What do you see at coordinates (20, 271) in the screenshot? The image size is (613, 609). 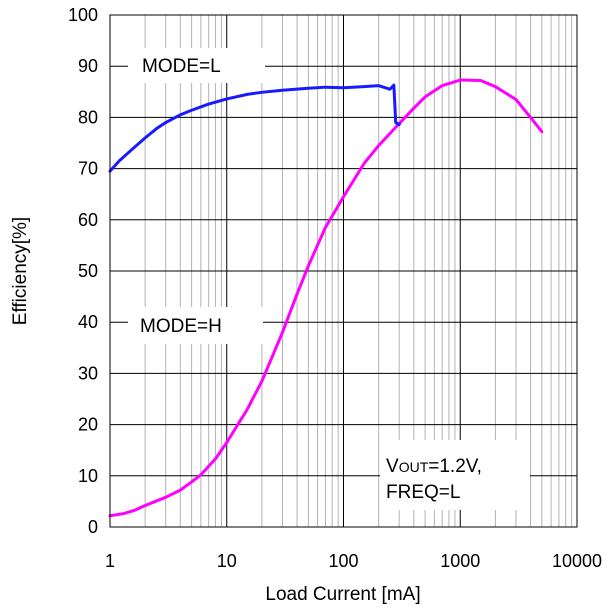 I see `y-axis-label: Efficiency[%]` at bounding box center [20, 271].